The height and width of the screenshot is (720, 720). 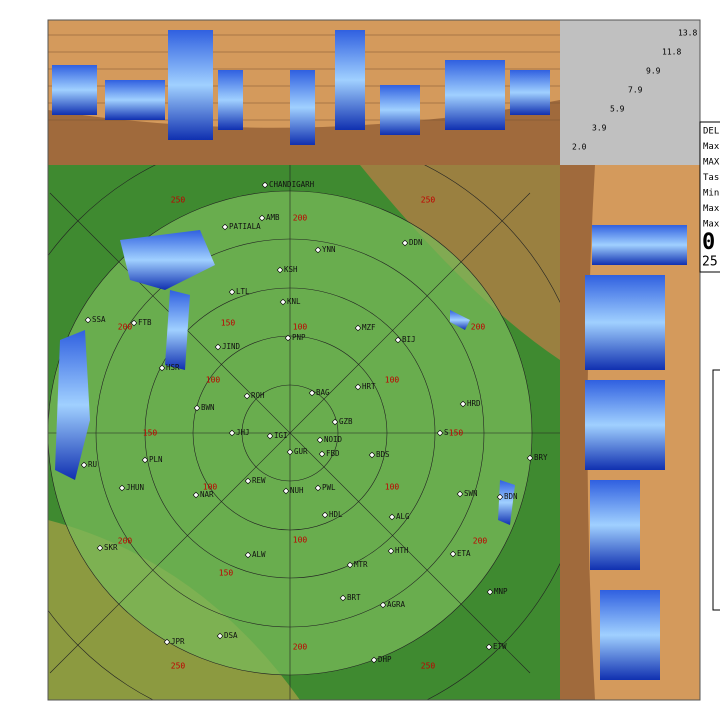 I want to click on station-label: BIJ, so click(x=409, y=339).